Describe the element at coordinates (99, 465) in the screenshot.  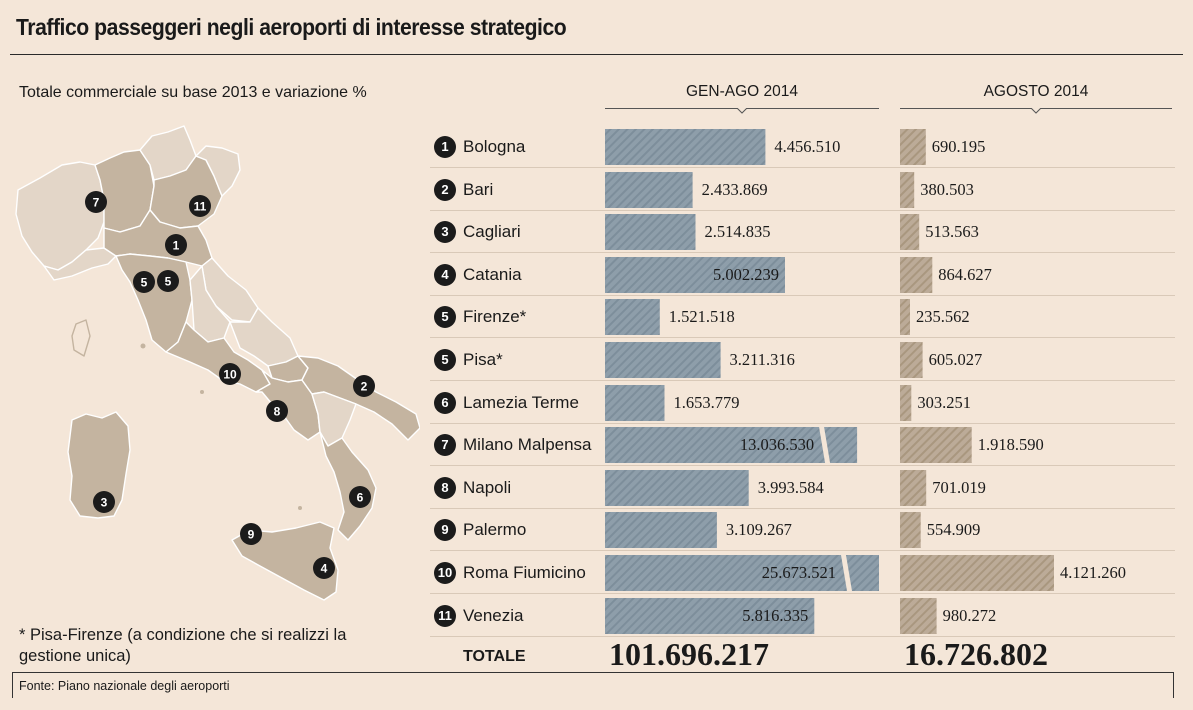
I see `map-region-sardegna` at that location.